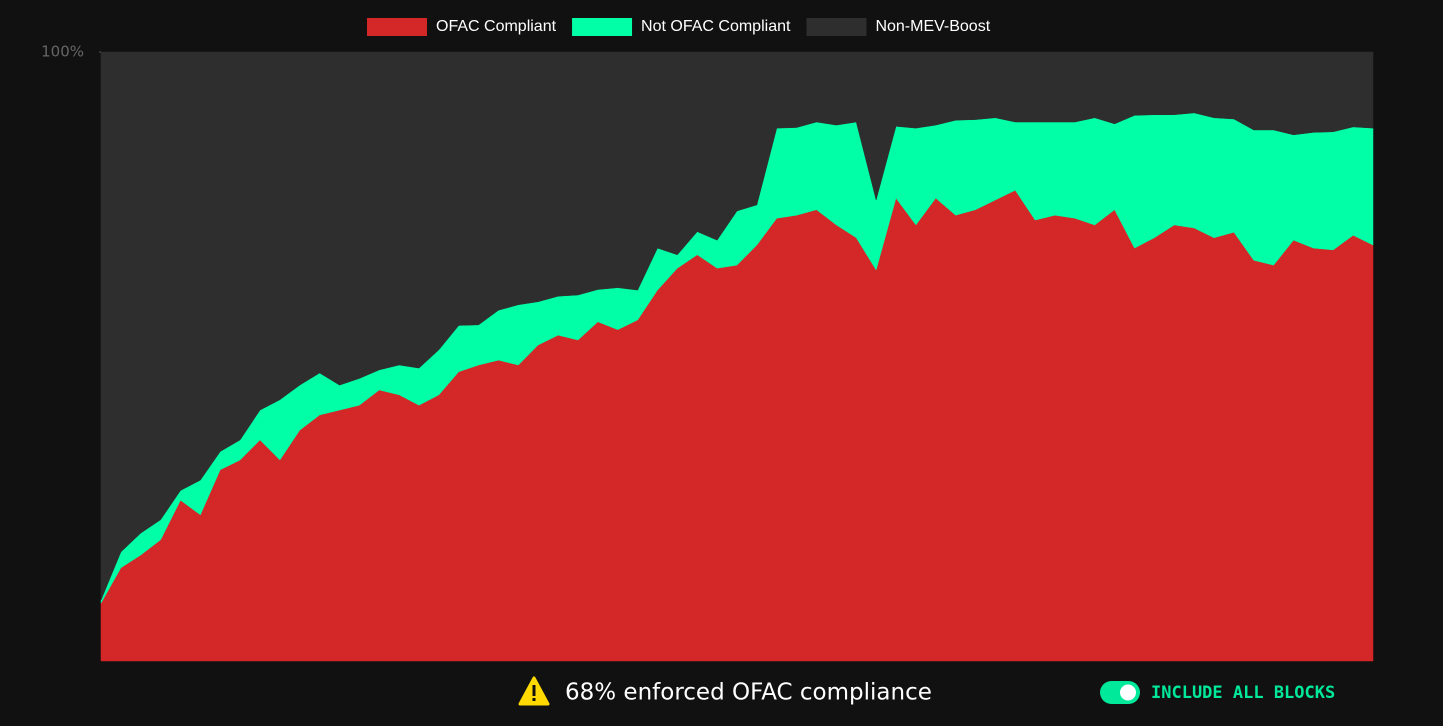  Describe the element at coordinates (534, 691) in the screenshot. I see `warning-icon` at that location.